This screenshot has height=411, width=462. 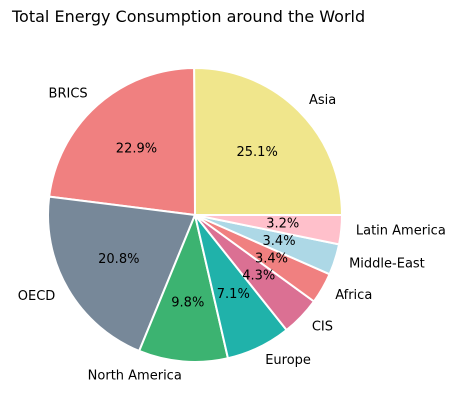 I want to click on percent-label: 20.8%, so click(x=118, y=259).